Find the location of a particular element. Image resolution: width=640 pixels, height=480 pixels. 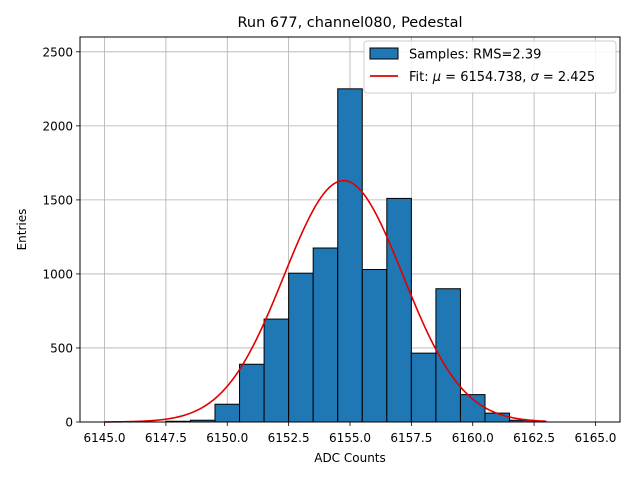

y-tick-label-5: 2500 is located at coordinates (57, 52).